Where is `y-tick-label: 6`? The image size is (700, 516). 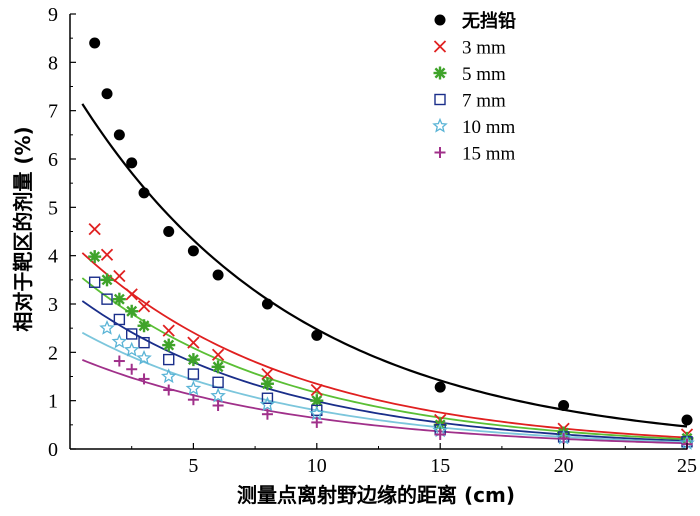 y-tick-label: 6 is located at coordinates (53, 160).